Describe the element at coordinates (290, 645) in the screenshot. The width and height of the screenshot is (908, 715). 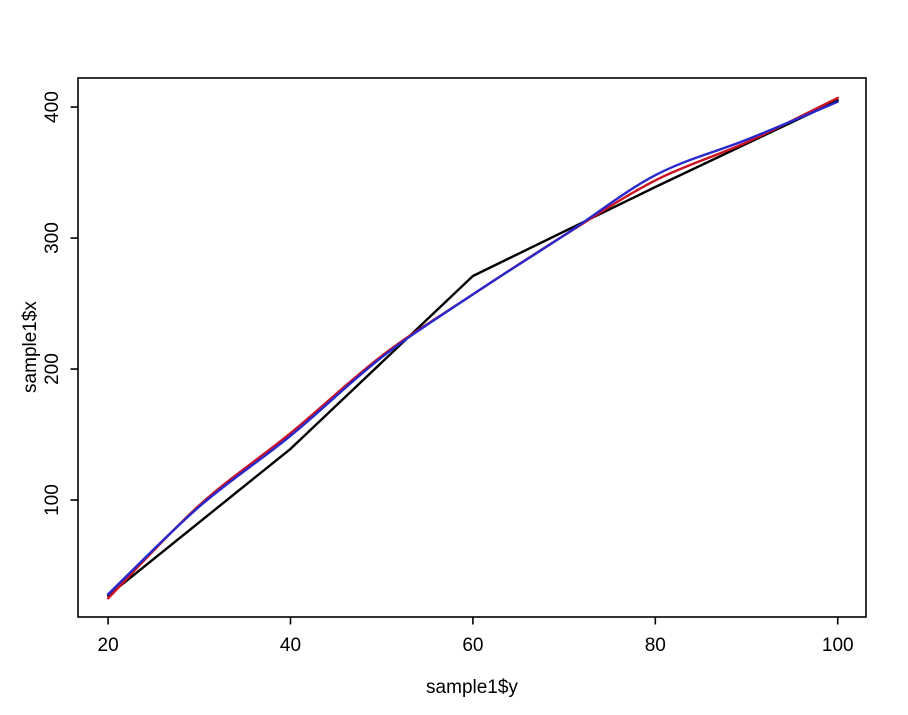
I see `x-tick-label: 40` at that location.